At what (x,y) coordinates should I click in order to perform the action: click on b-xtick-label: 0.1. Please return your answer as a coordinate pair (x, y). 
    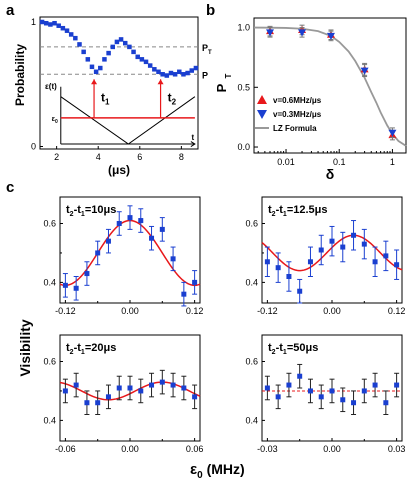
    Looking at the image, I should click on (339, 162).